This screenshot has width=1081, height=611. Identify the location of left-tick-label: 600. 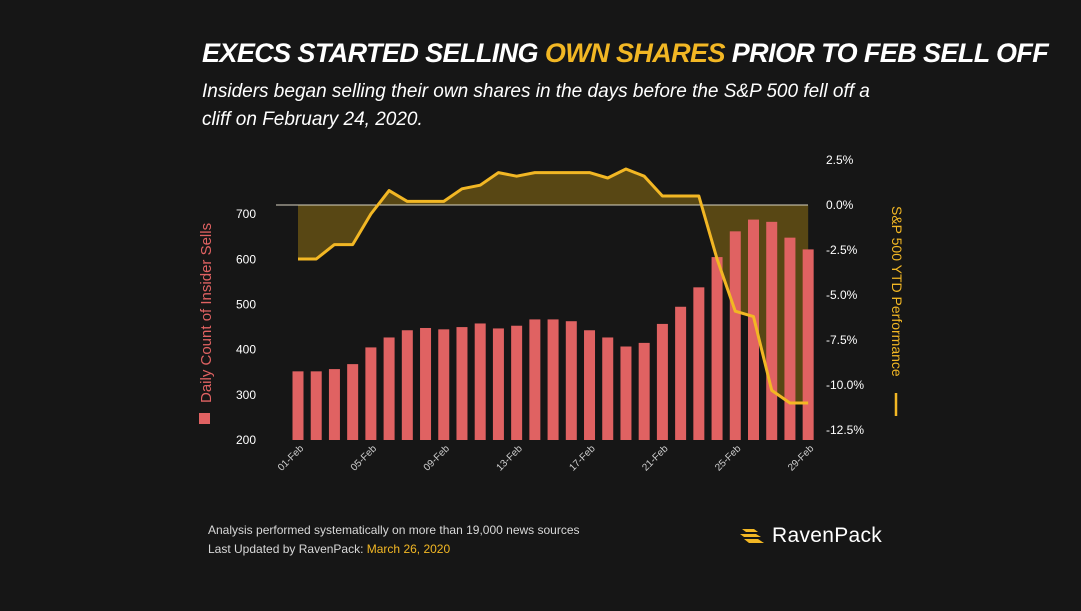
(246, 259).